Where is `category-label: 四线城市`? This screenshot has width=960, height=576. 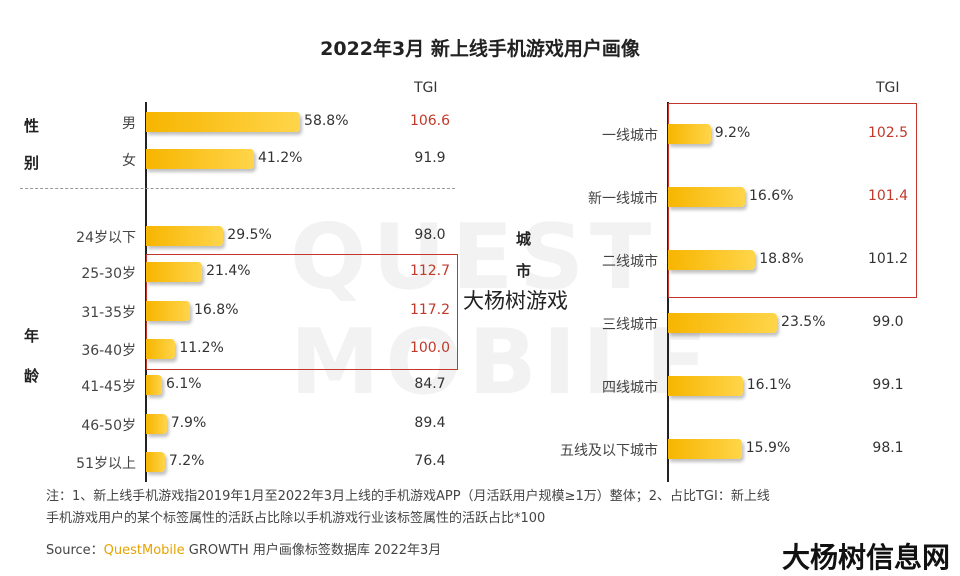 category-label: 四线城市 is located at coordinates (630, 388).